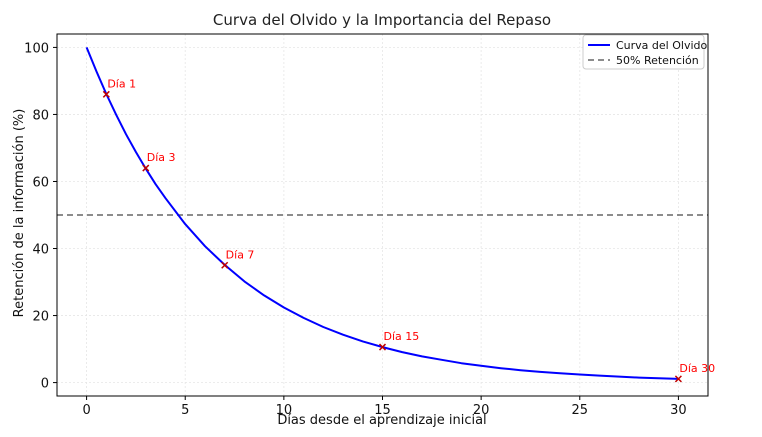 This screenshot has height=437, width=762. Describe the element at coordinates (161, 157) in the screenshot. I see `review-point-label: Día 3` at that location.